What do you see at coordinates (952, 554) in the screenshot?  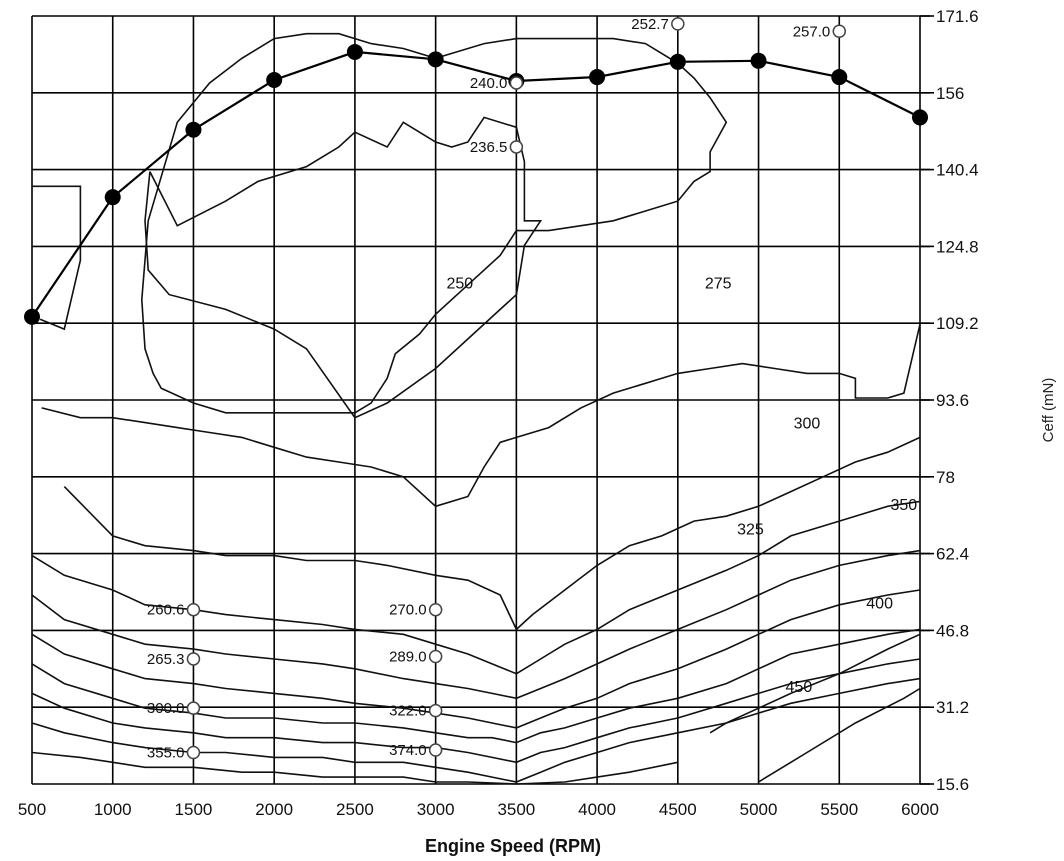 I see `y-tick-label: 62.4` at bounding box center [952, 554].